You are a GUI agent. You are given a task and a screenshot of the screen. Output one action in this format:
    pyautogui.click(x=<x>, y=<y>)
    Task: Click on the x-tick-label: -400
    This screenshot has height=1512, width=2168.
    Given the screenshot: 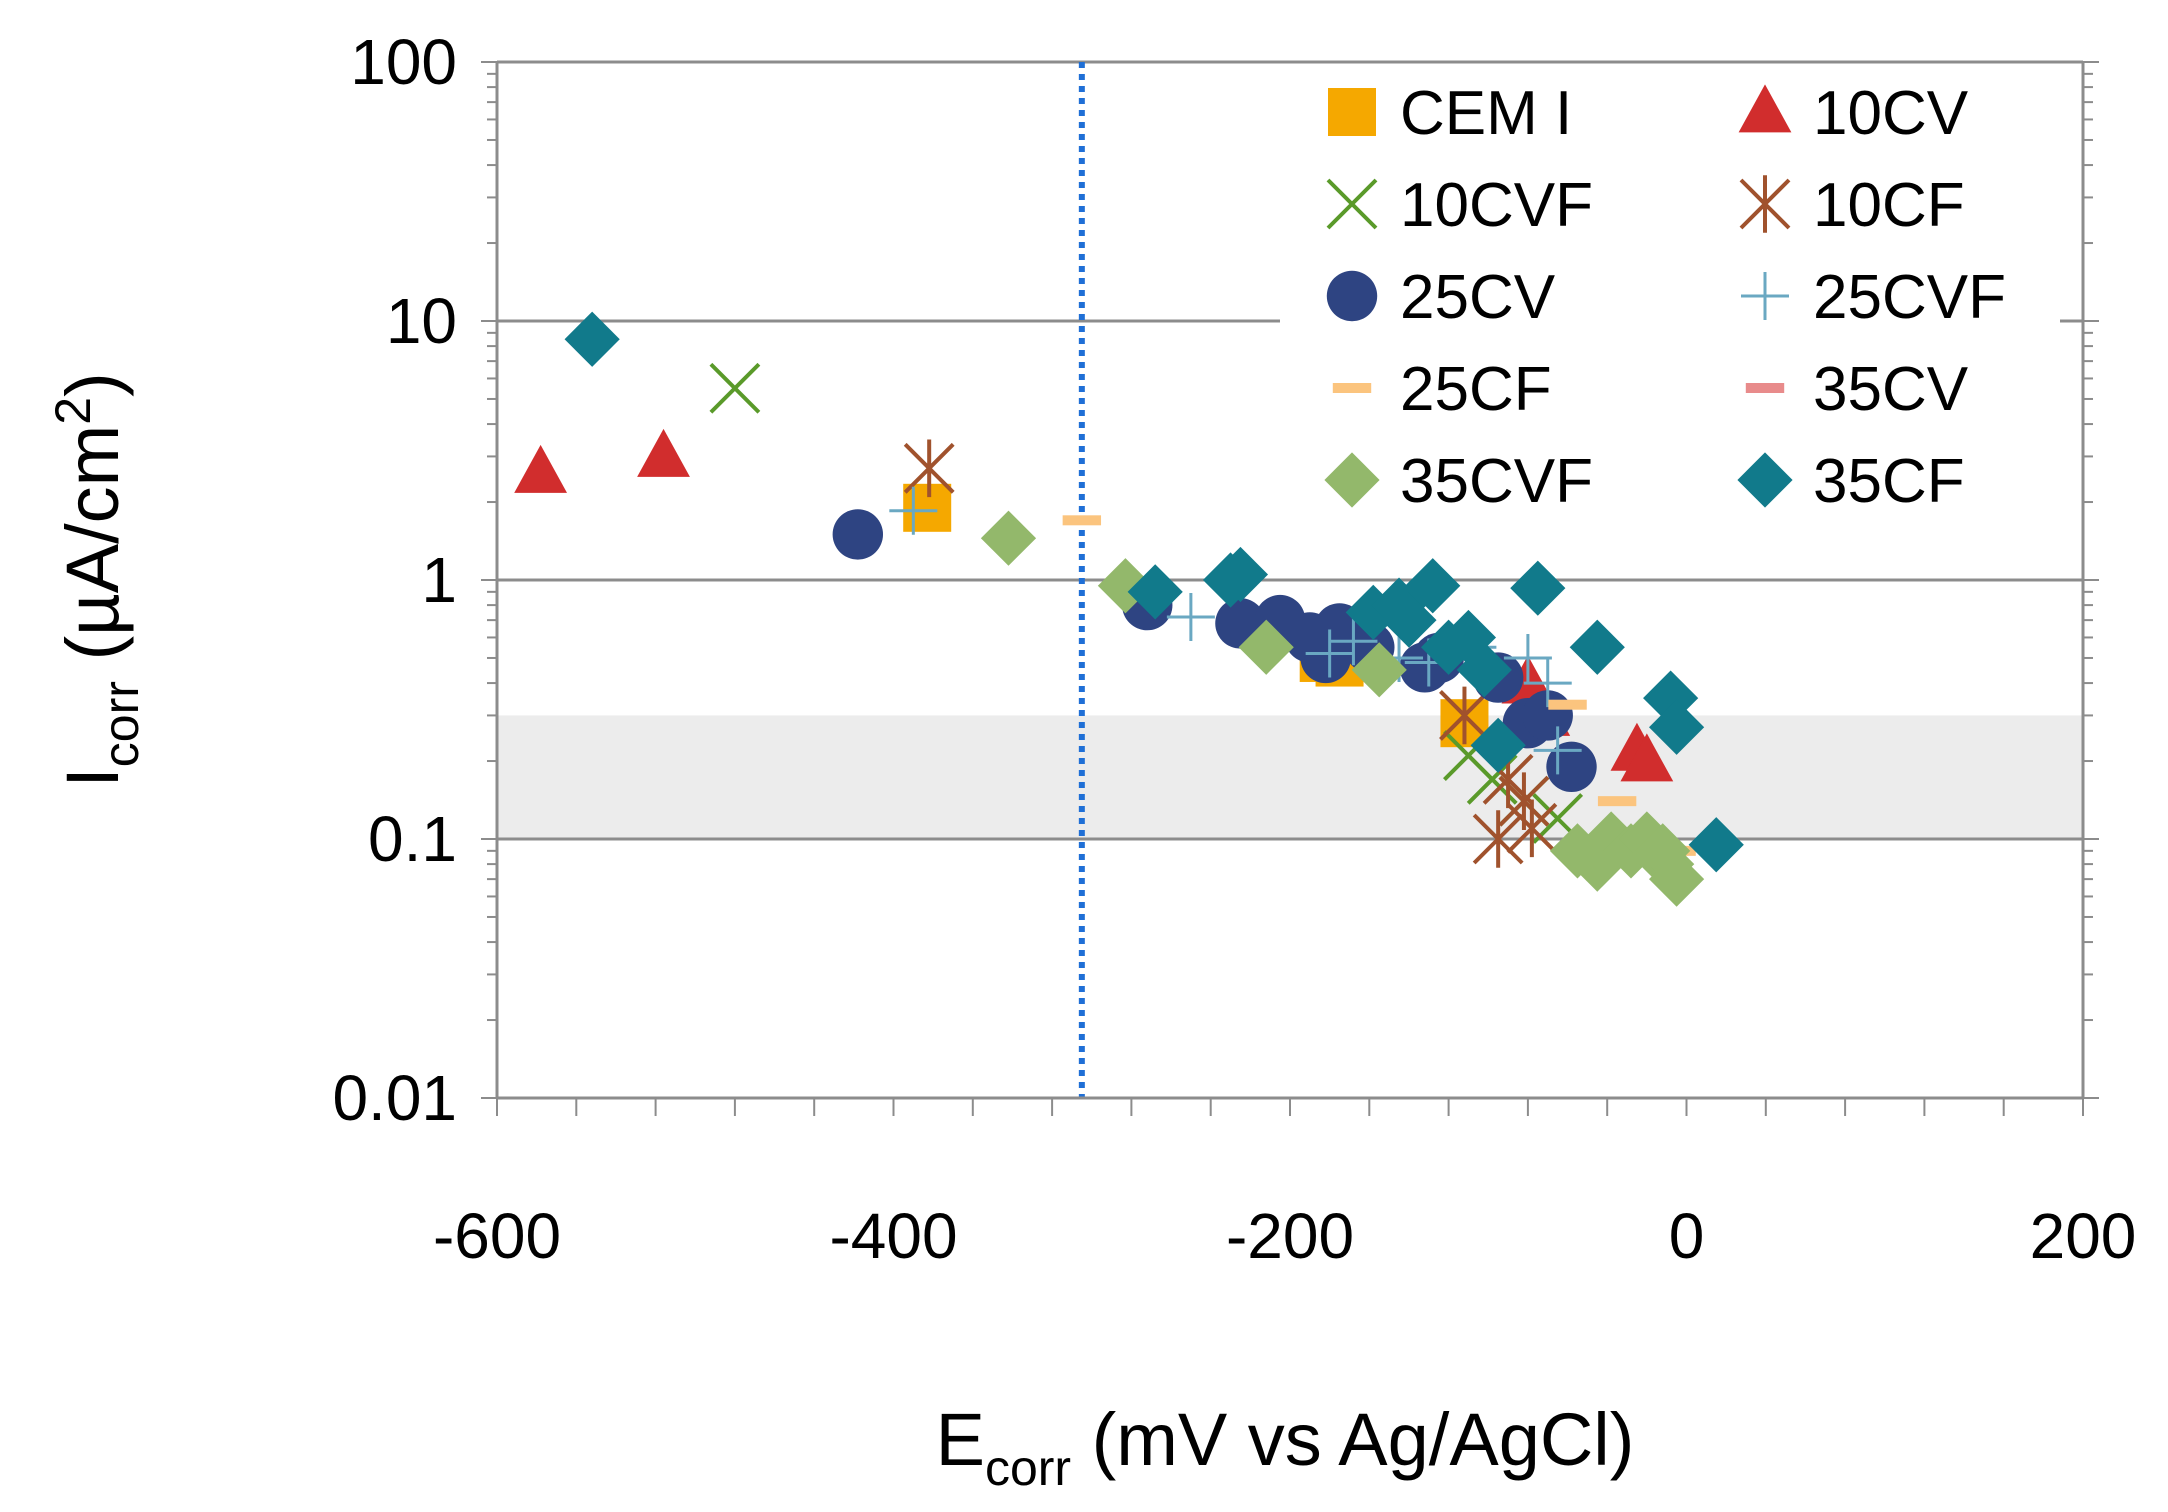 What is the action you would take?
    pyautogui.click(x=893, y=1236)
    